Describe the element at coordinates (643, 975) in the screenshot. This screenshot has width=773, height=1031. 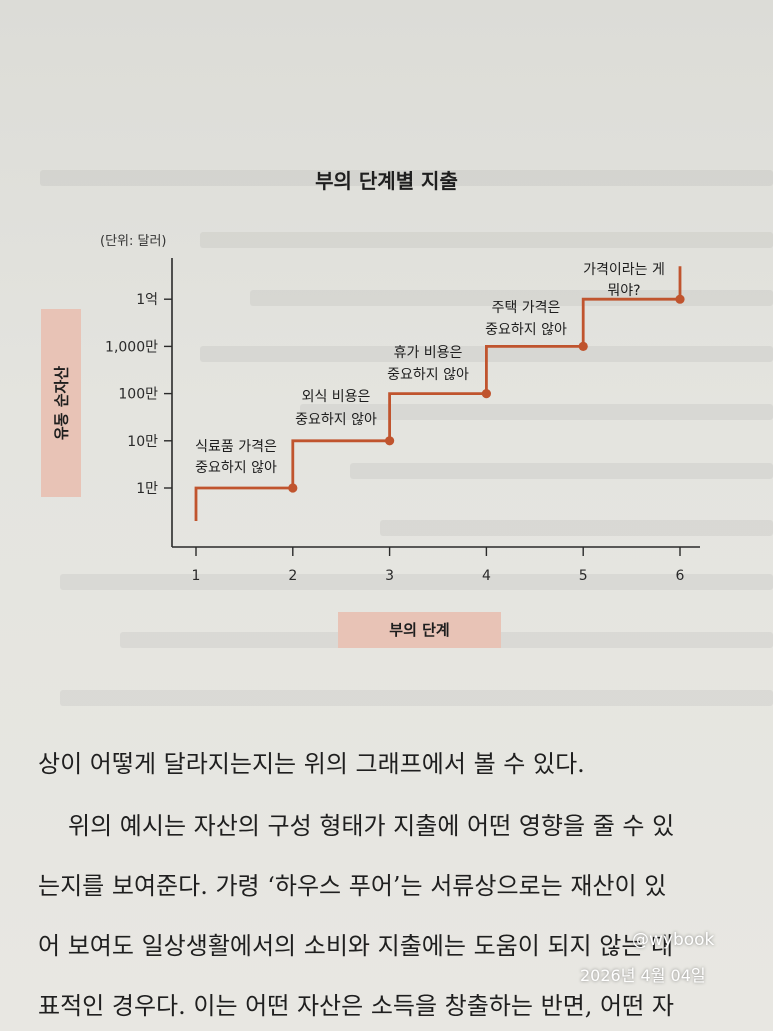
I see `date-stamp: 2026년 4월 04일` at that location.